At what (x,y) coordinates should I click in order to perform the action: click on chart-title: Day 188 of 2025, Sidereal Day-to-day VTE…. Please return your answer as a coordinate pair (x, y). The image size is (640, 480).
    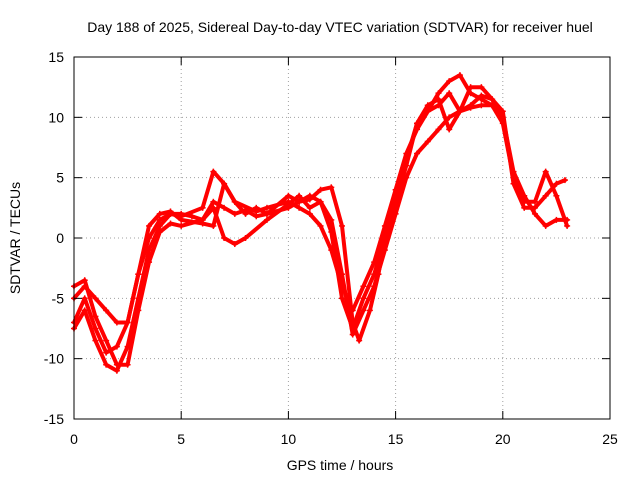
    Looking at the image, I should click on (340, 27).